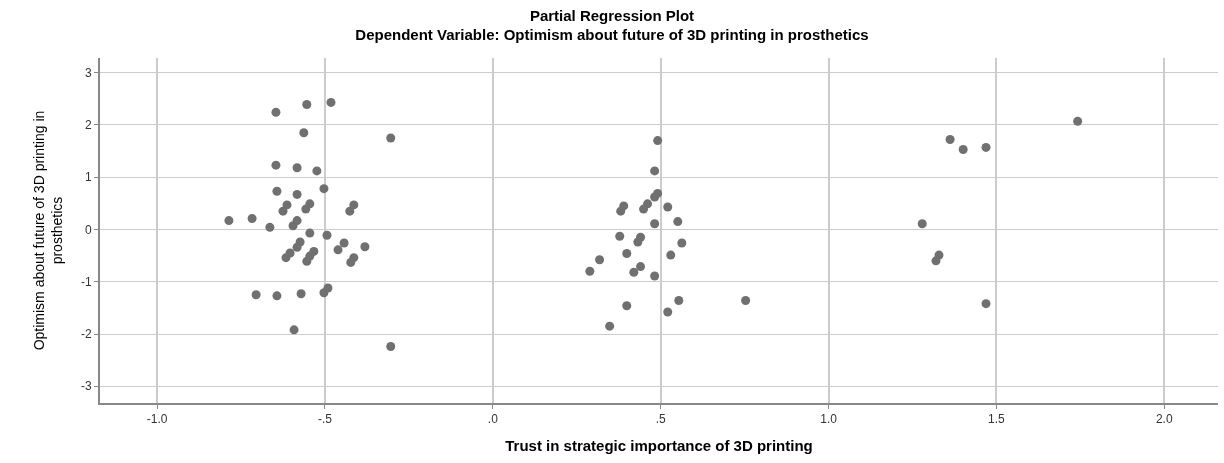 This screenshot has height=463, width=1224. What do you see at coordinates (612, 35) in the screenshot?
I see `chart-subtitle: Dependent Variable: Optimism about future of 3D printing in prosthetics` at bounding box center [612, 35].